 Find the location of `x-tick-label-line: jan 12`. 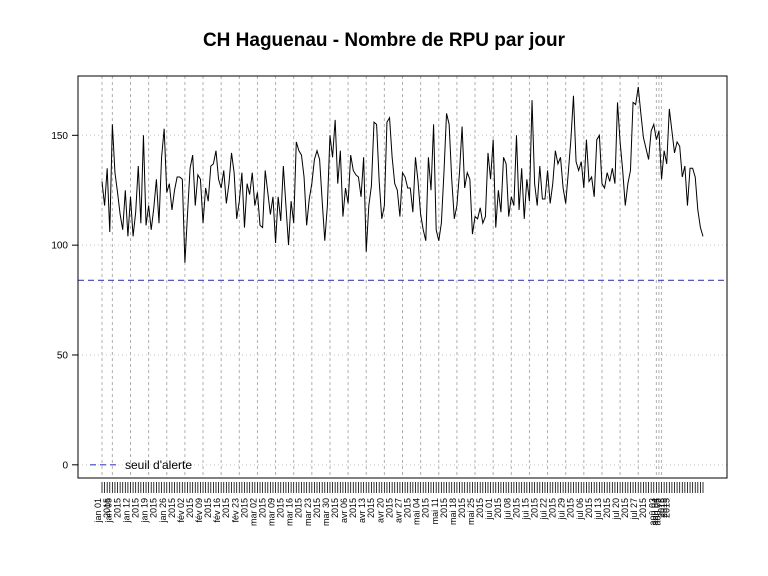

x-tick-label-line: jan 12 is located at coordinates (126, 511).